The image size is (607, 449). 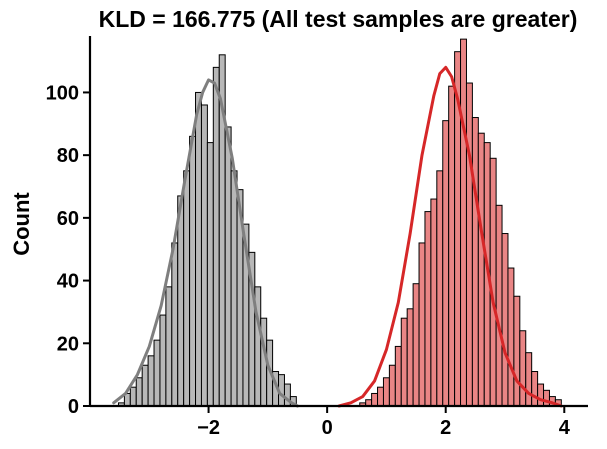 I want to click on y-tick-label: 0, so click(x=73, y=407).